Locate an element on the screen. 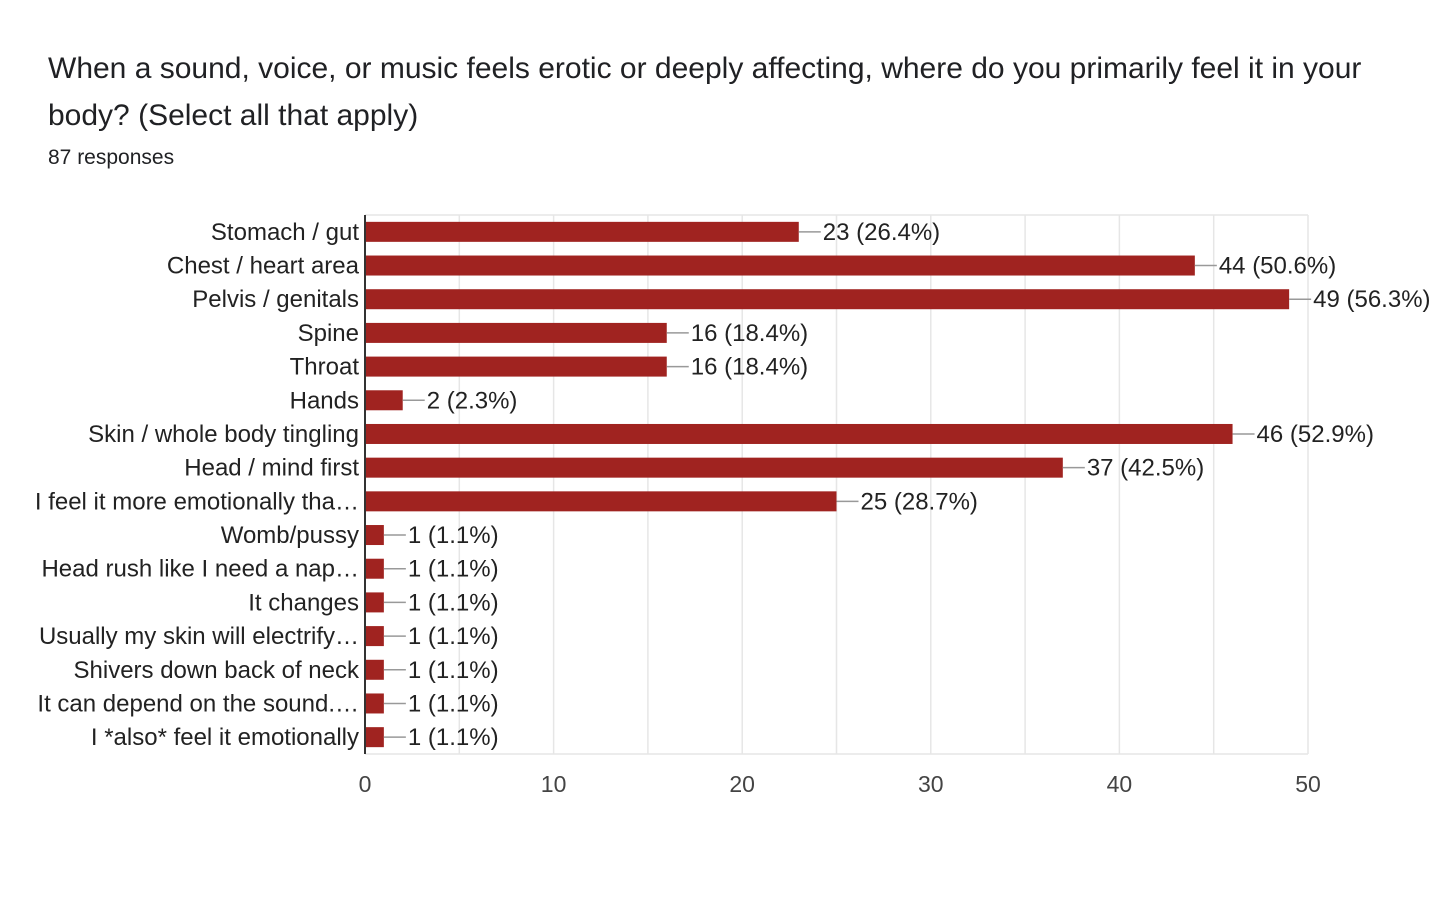  category-label: It changes is located at coordinates (303, 602).